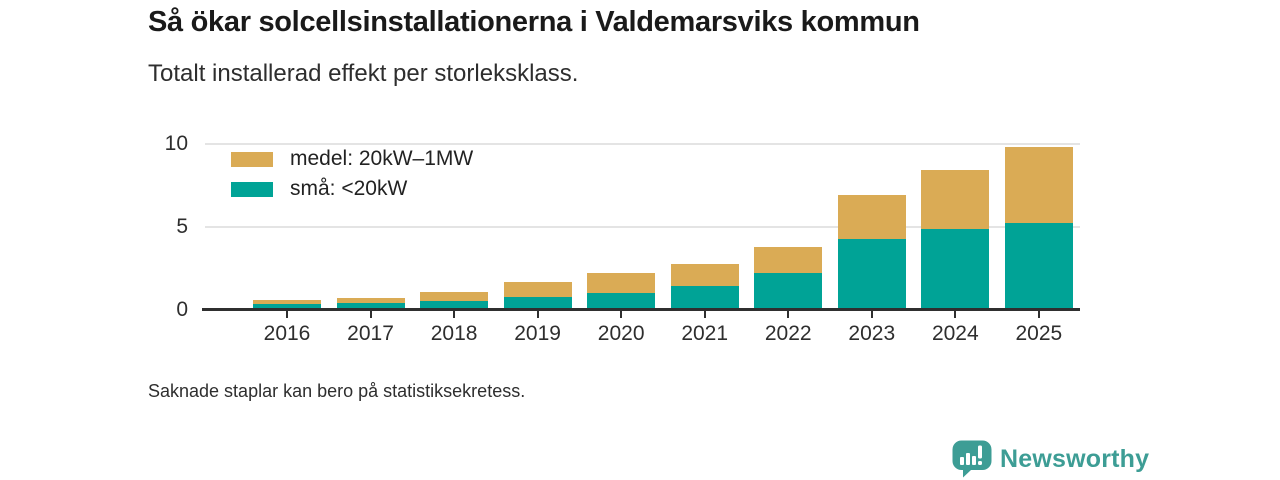  What do you see at coordinates (382, 158) in the screenshot?
I see `legend-label-medel: medel: 20kW–1MW` at bounding box center [382, 158].